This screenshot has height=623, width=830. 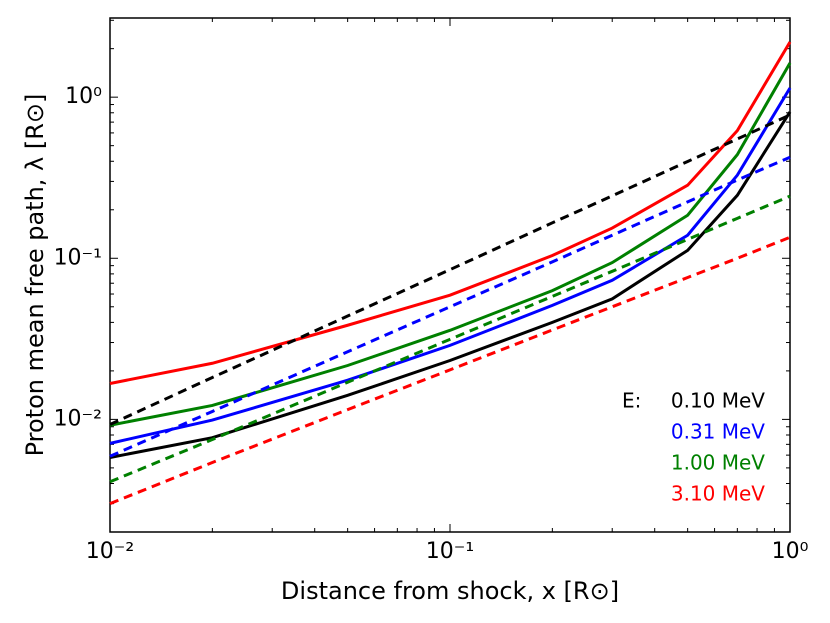 What do you see at coordinates (718, 494) in the screenshot?
I see `legend-label: 3.10 MeV` at bounding box center [718, 494].